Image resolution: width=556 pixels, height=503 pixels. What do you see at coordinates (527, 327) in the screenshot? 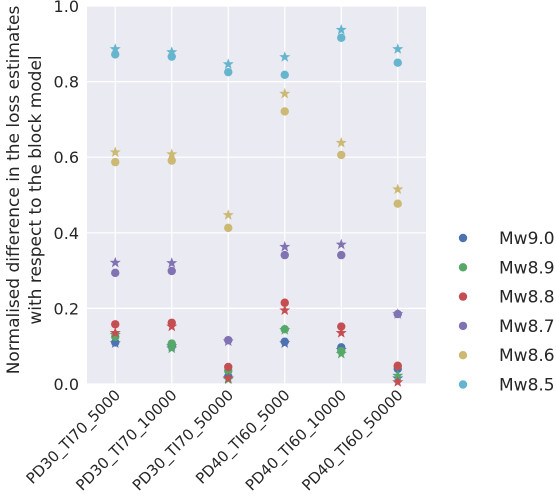
I see `legend-label: Mw8.7` at bounding box center [527, 327].